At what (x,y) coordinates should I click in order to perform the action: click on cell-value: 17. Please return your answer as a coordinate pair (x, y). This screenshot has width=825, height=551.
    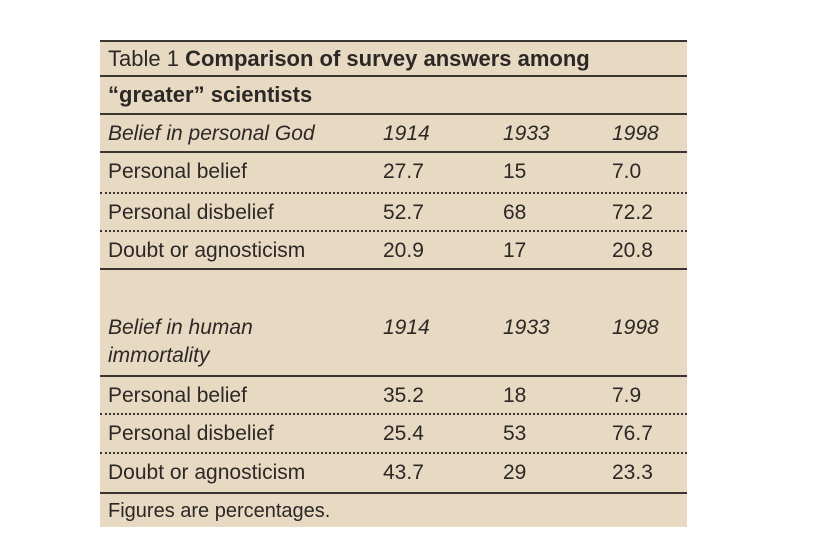
    Looking at the image, I should click on (515, 250).